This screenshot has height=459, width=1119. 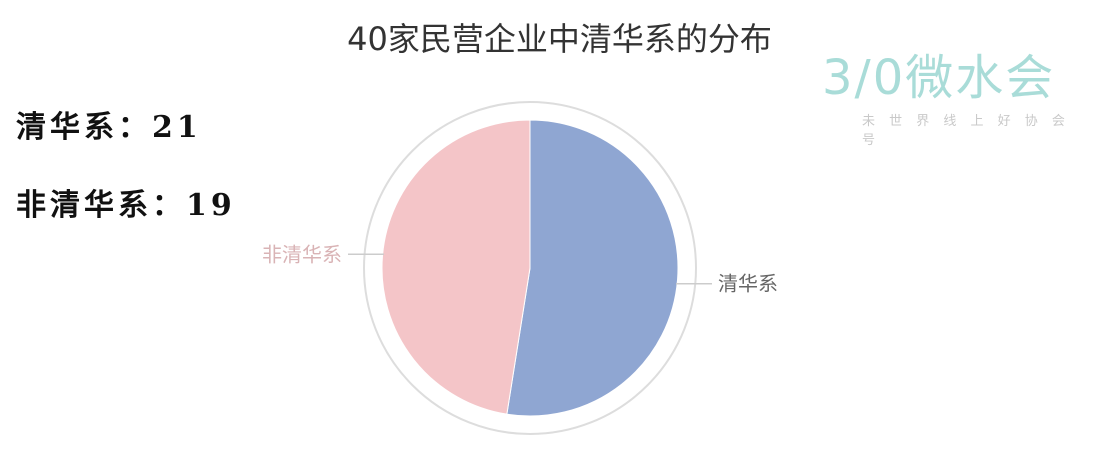 I want to click on stat-tsinghua: 清华系：21, so click(x=109, y=124).